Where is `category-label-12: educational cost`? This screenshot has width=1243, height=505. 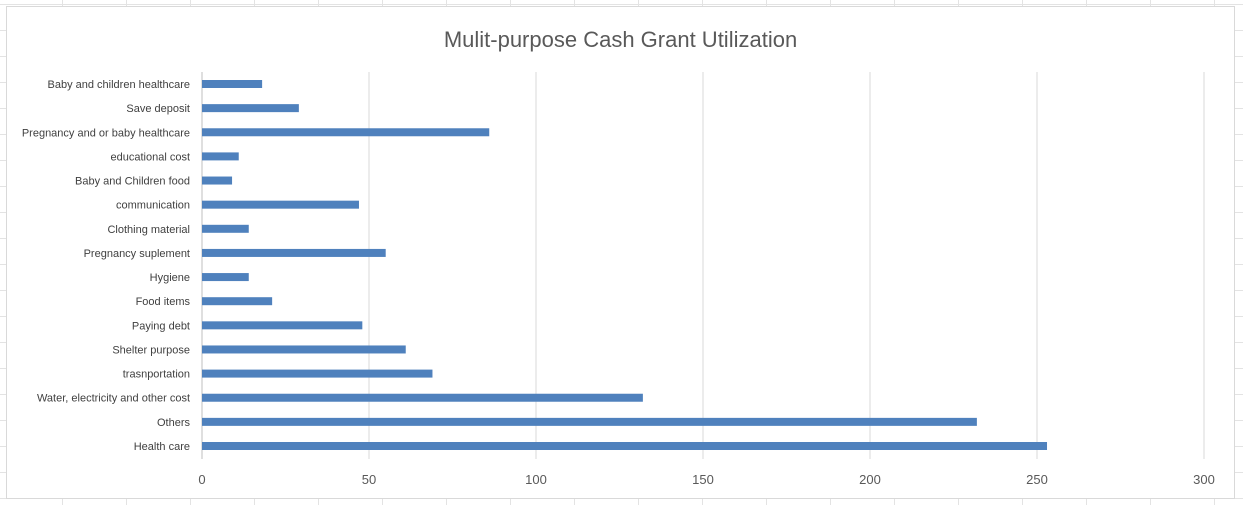 category-label-12: educational cost is located at coordinates (151, 157).